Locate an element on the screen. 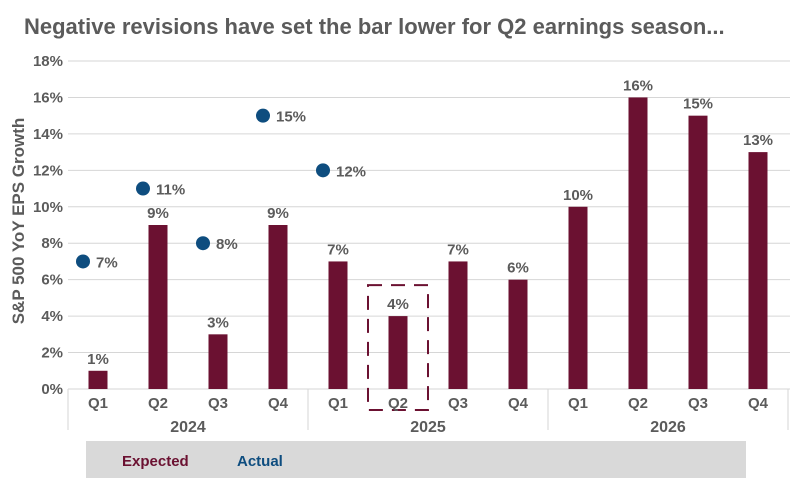  y-tick-label: 16% is located at coordinates (48, 97).